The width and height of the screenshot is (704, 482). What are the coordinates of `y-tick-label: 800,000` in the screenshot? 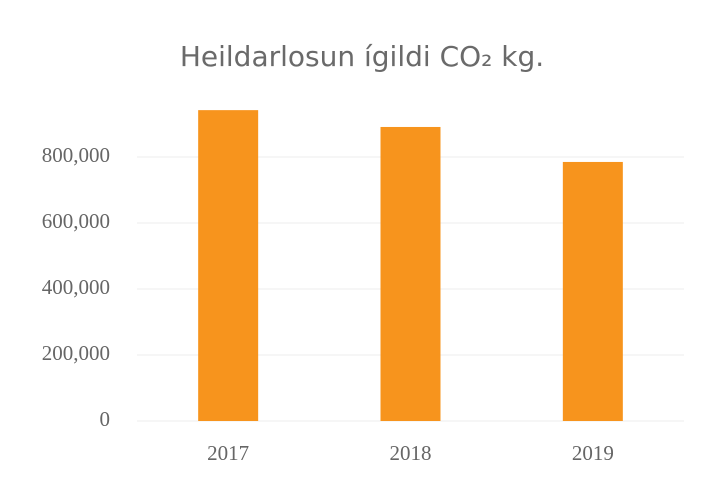 It's located at (76, 155).